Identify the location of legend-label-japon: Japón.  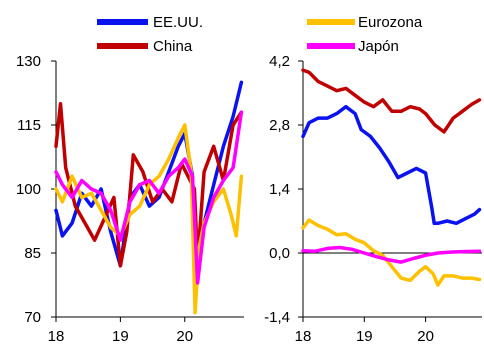
(378, 46).